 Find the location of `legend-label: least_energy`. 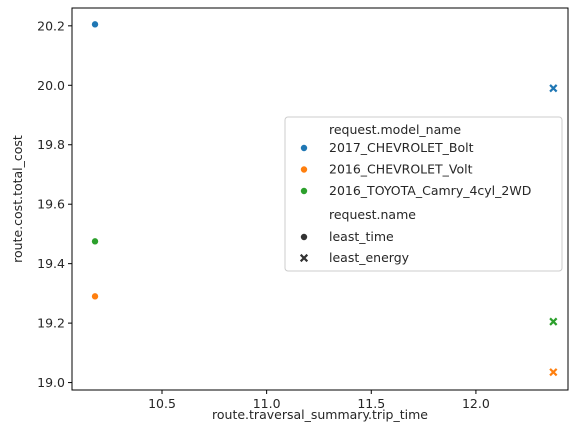

legend-label: least_energy is located at coordinates (369, 257).